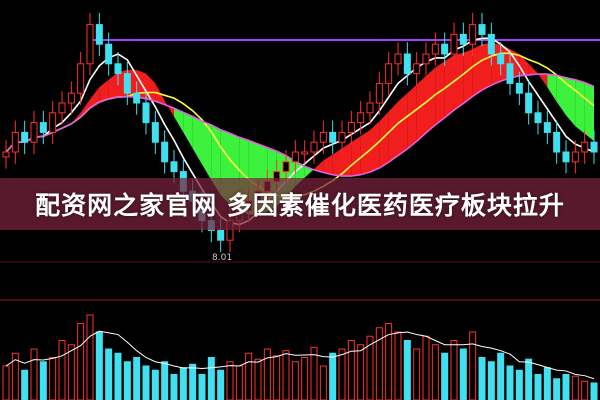 This screenshot has height=400, width=600. What do you see at coordinates (300, 205) in the screenshot?
I see `headline-title: 配资网之家官网 多因素催化医药医疗板块拉升` at bounding box center [300, 205].